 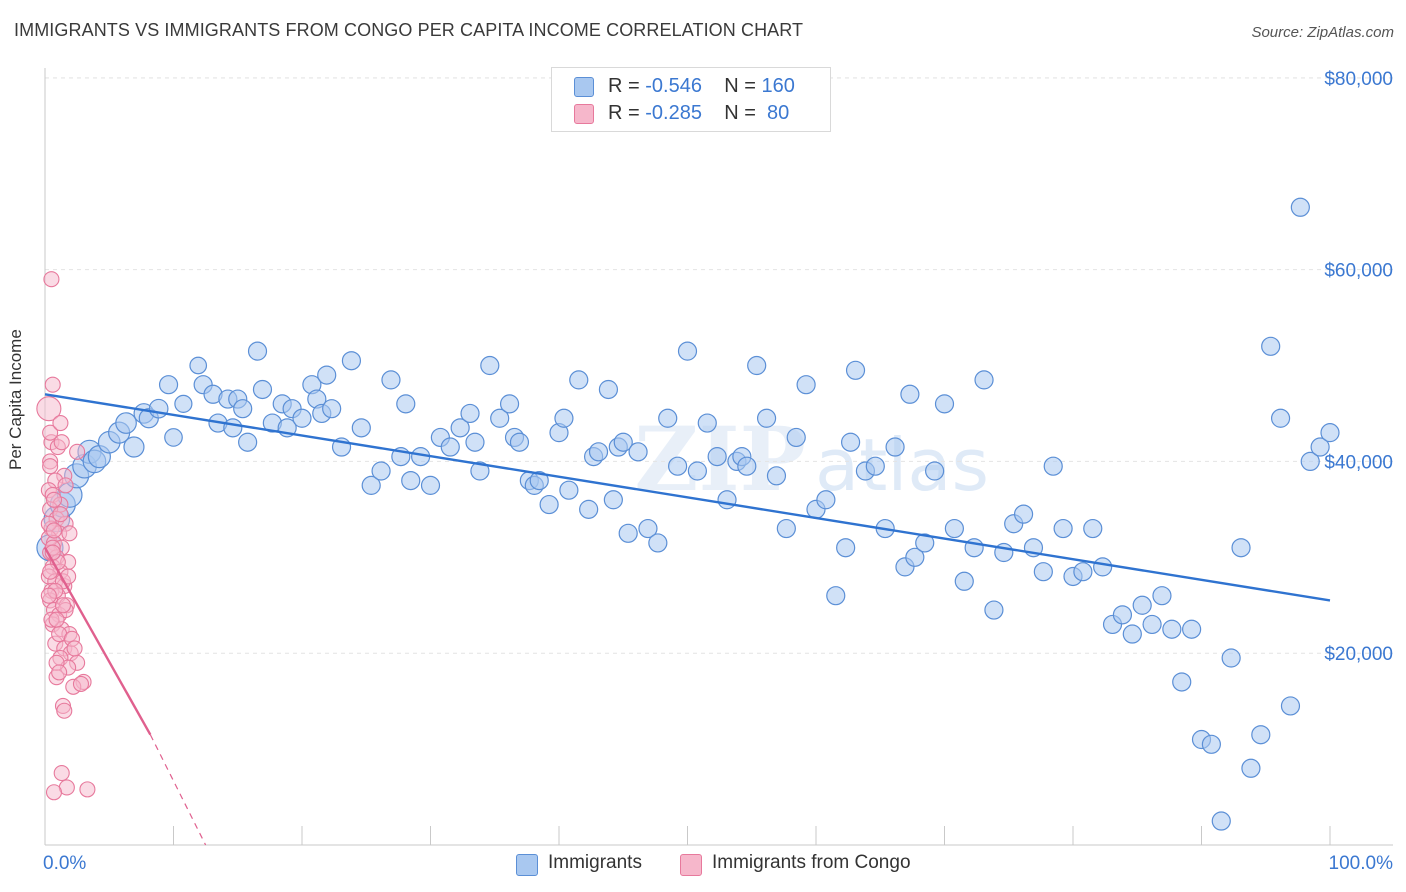 What do you see at coordinates (703, 865) in the screenshot?
I see `series-legend: Immigrants Immigrants from Congo` at bounding box center [703, 865].